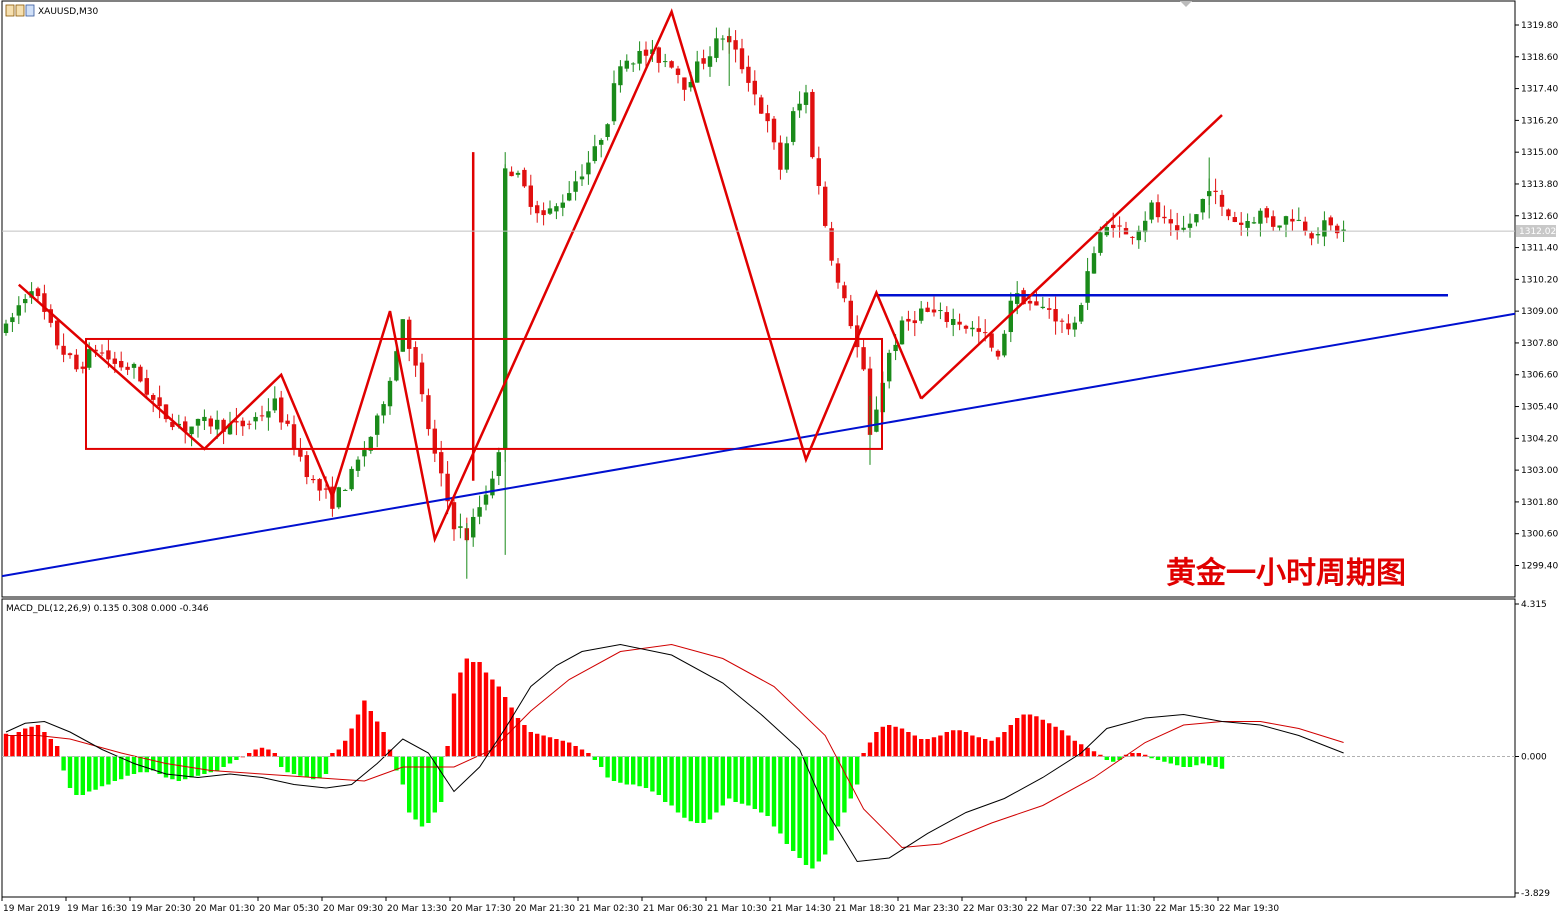 Image resolution: width=1566 pixels, height=916 pixels. Describe the element at coordinates (1539, 439) in the screenshot. I see `price-tick-label: 1304.20` at that location.